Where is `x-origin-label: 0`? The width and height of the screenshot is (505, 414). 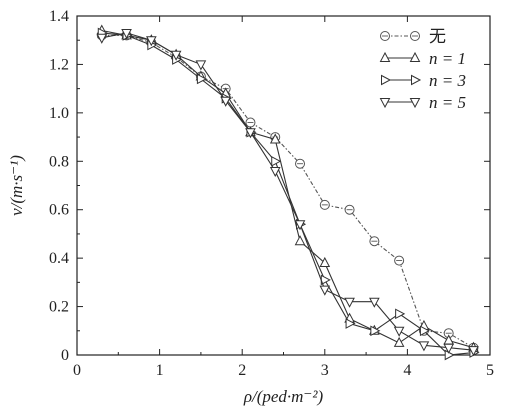
x-origin-label: 0 is located at coordinates (77, 370).